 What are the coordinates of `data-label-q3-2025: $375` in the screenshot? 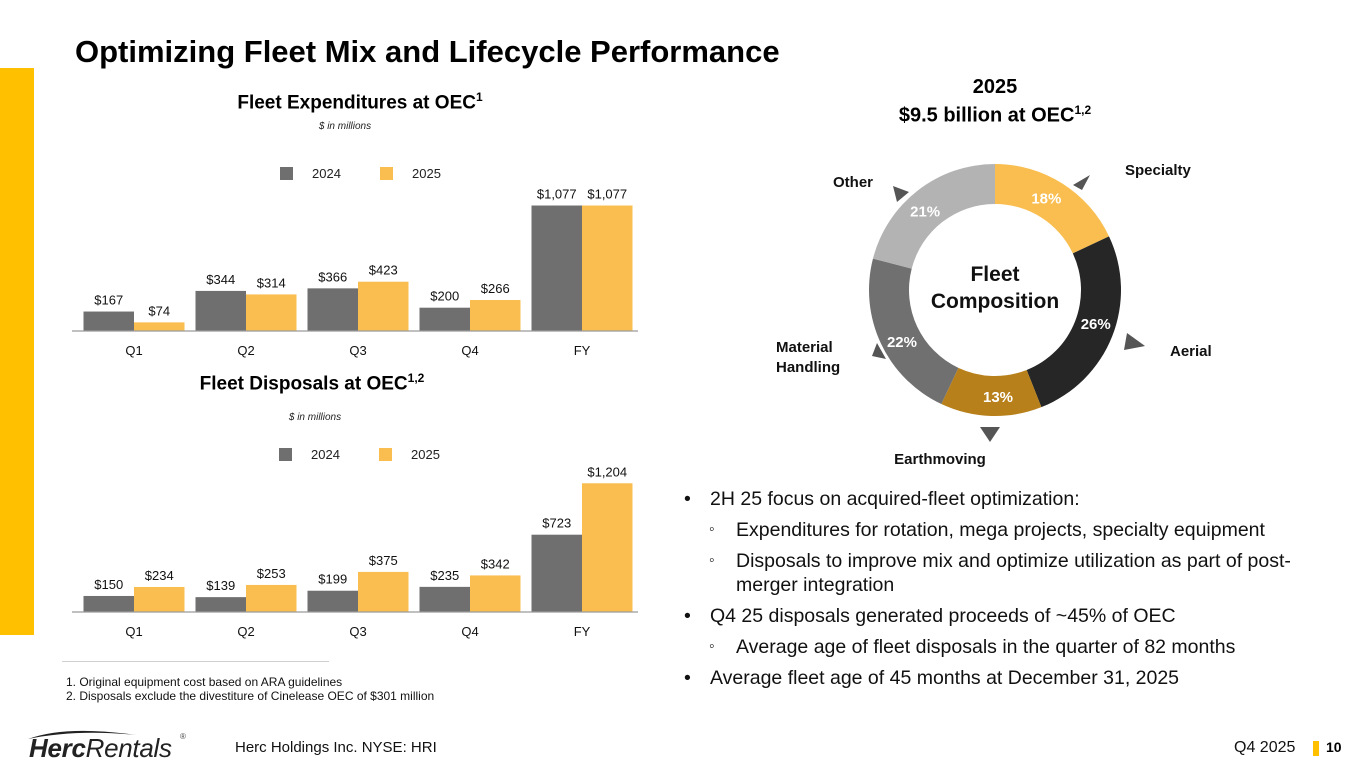 It's located at (383, 560).